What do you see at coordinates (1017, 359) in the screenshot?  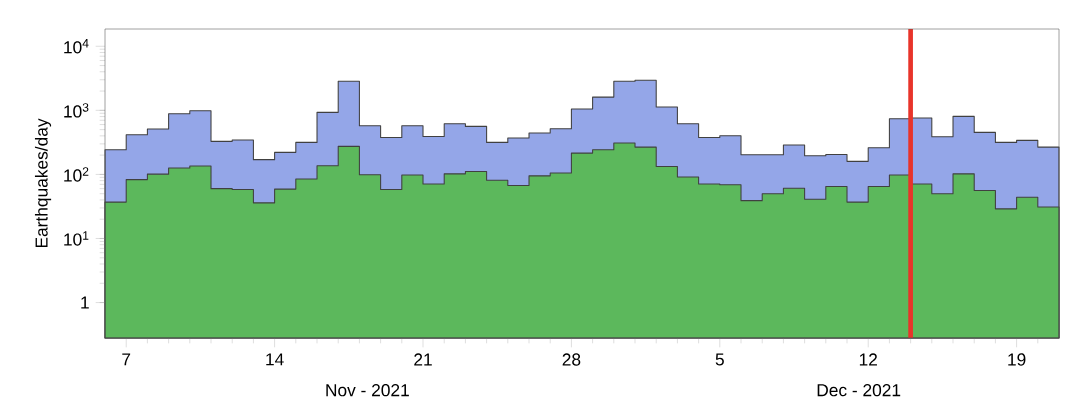 I see `x-tick-label: 19` at bounding box center [1017, 359].